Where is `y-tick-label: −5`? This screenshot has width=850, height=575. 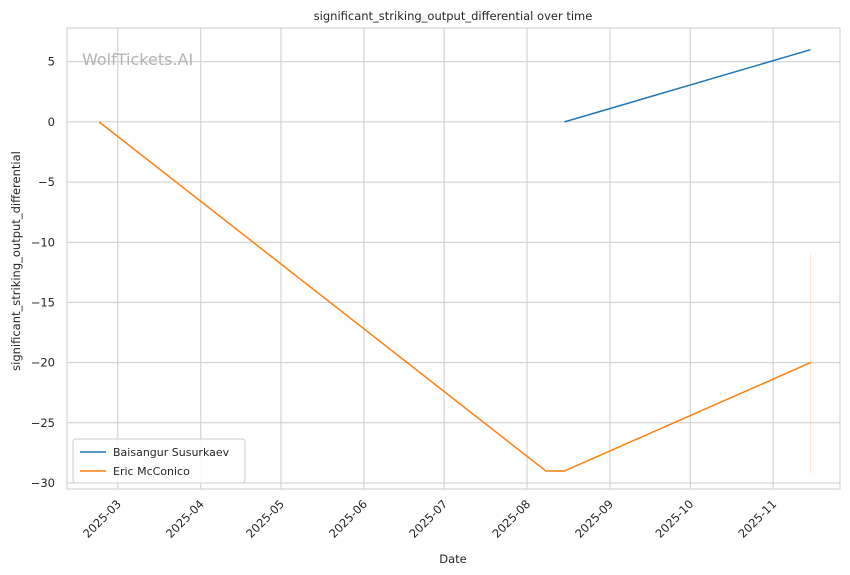
y-tick-label: −5 is located at coordinates (46, 182).